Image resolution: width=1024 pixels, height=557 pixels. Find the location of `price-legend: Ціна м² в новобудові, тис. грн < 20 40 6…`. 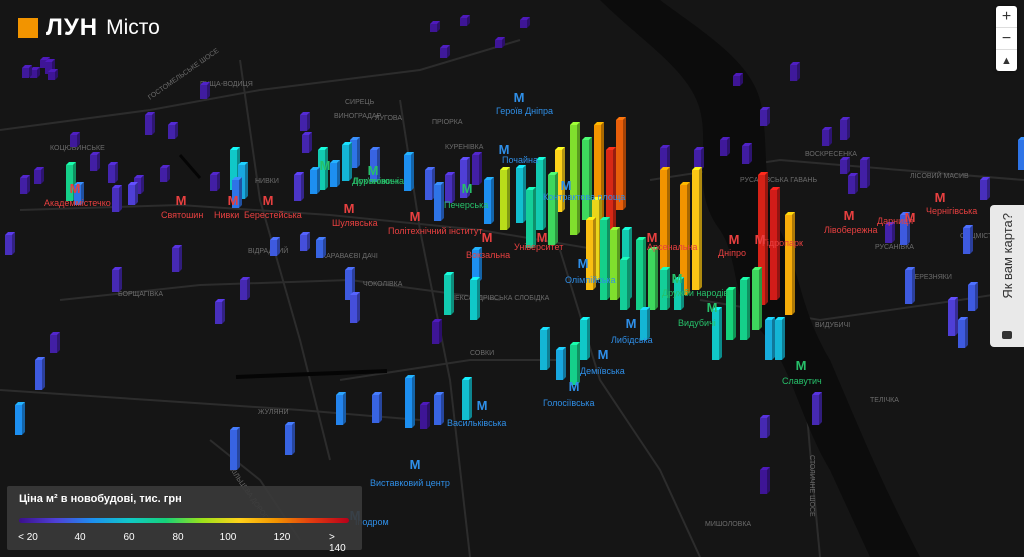

price-legend: Ціна м² в новобудові, тис. грн < 20 40 6… is located at coordinates (184, 520).